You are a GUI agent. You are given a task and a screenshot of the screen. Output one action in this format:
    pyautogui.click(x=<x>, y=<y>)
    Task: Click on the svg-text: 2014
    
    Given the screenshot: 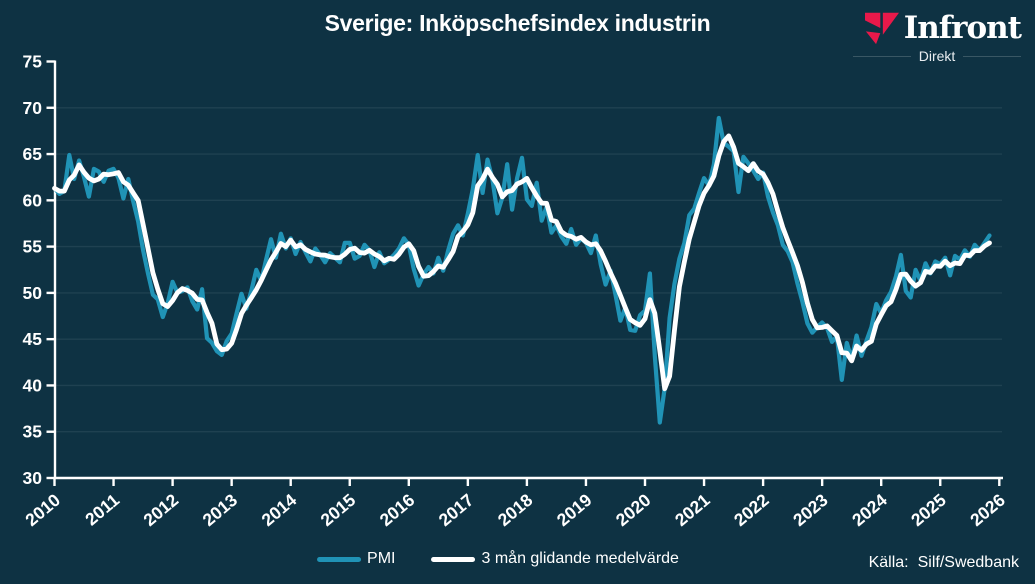 What is the action you would take?
    pyautogui.click(x=279, y=510)
    